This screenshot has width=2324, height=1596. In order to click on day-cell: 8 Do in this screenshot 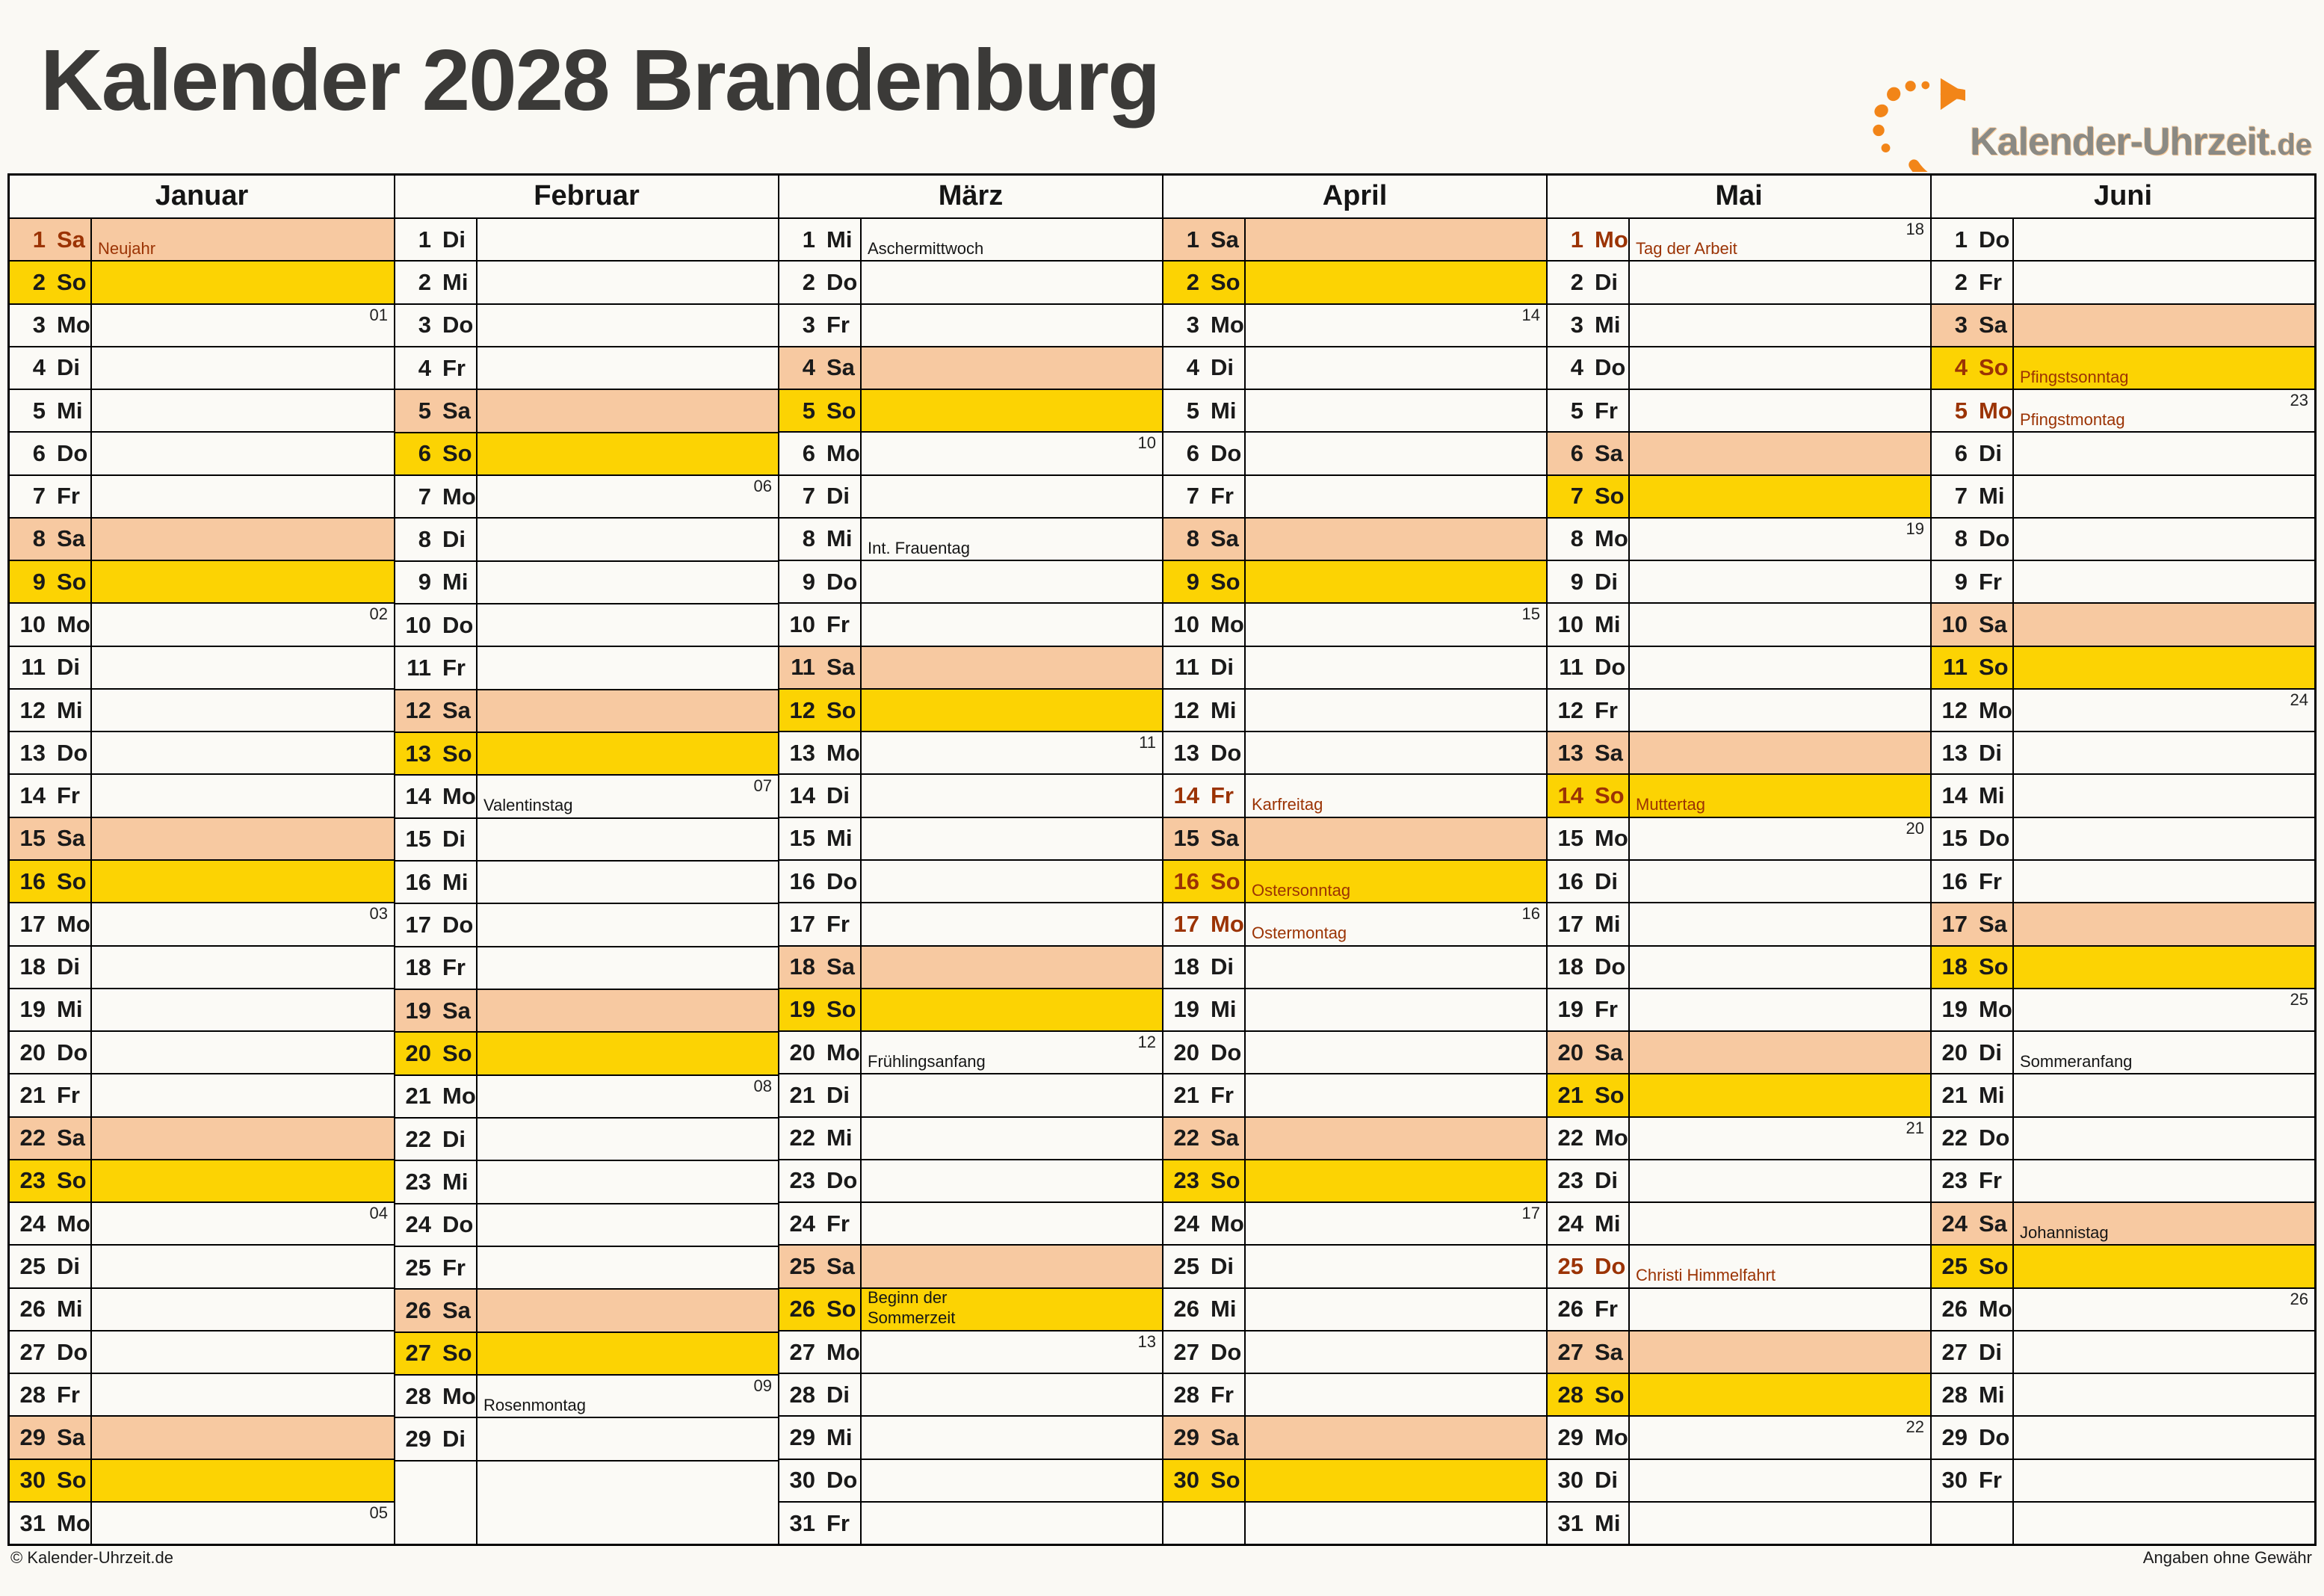, I will do `click(1973, 539)`.